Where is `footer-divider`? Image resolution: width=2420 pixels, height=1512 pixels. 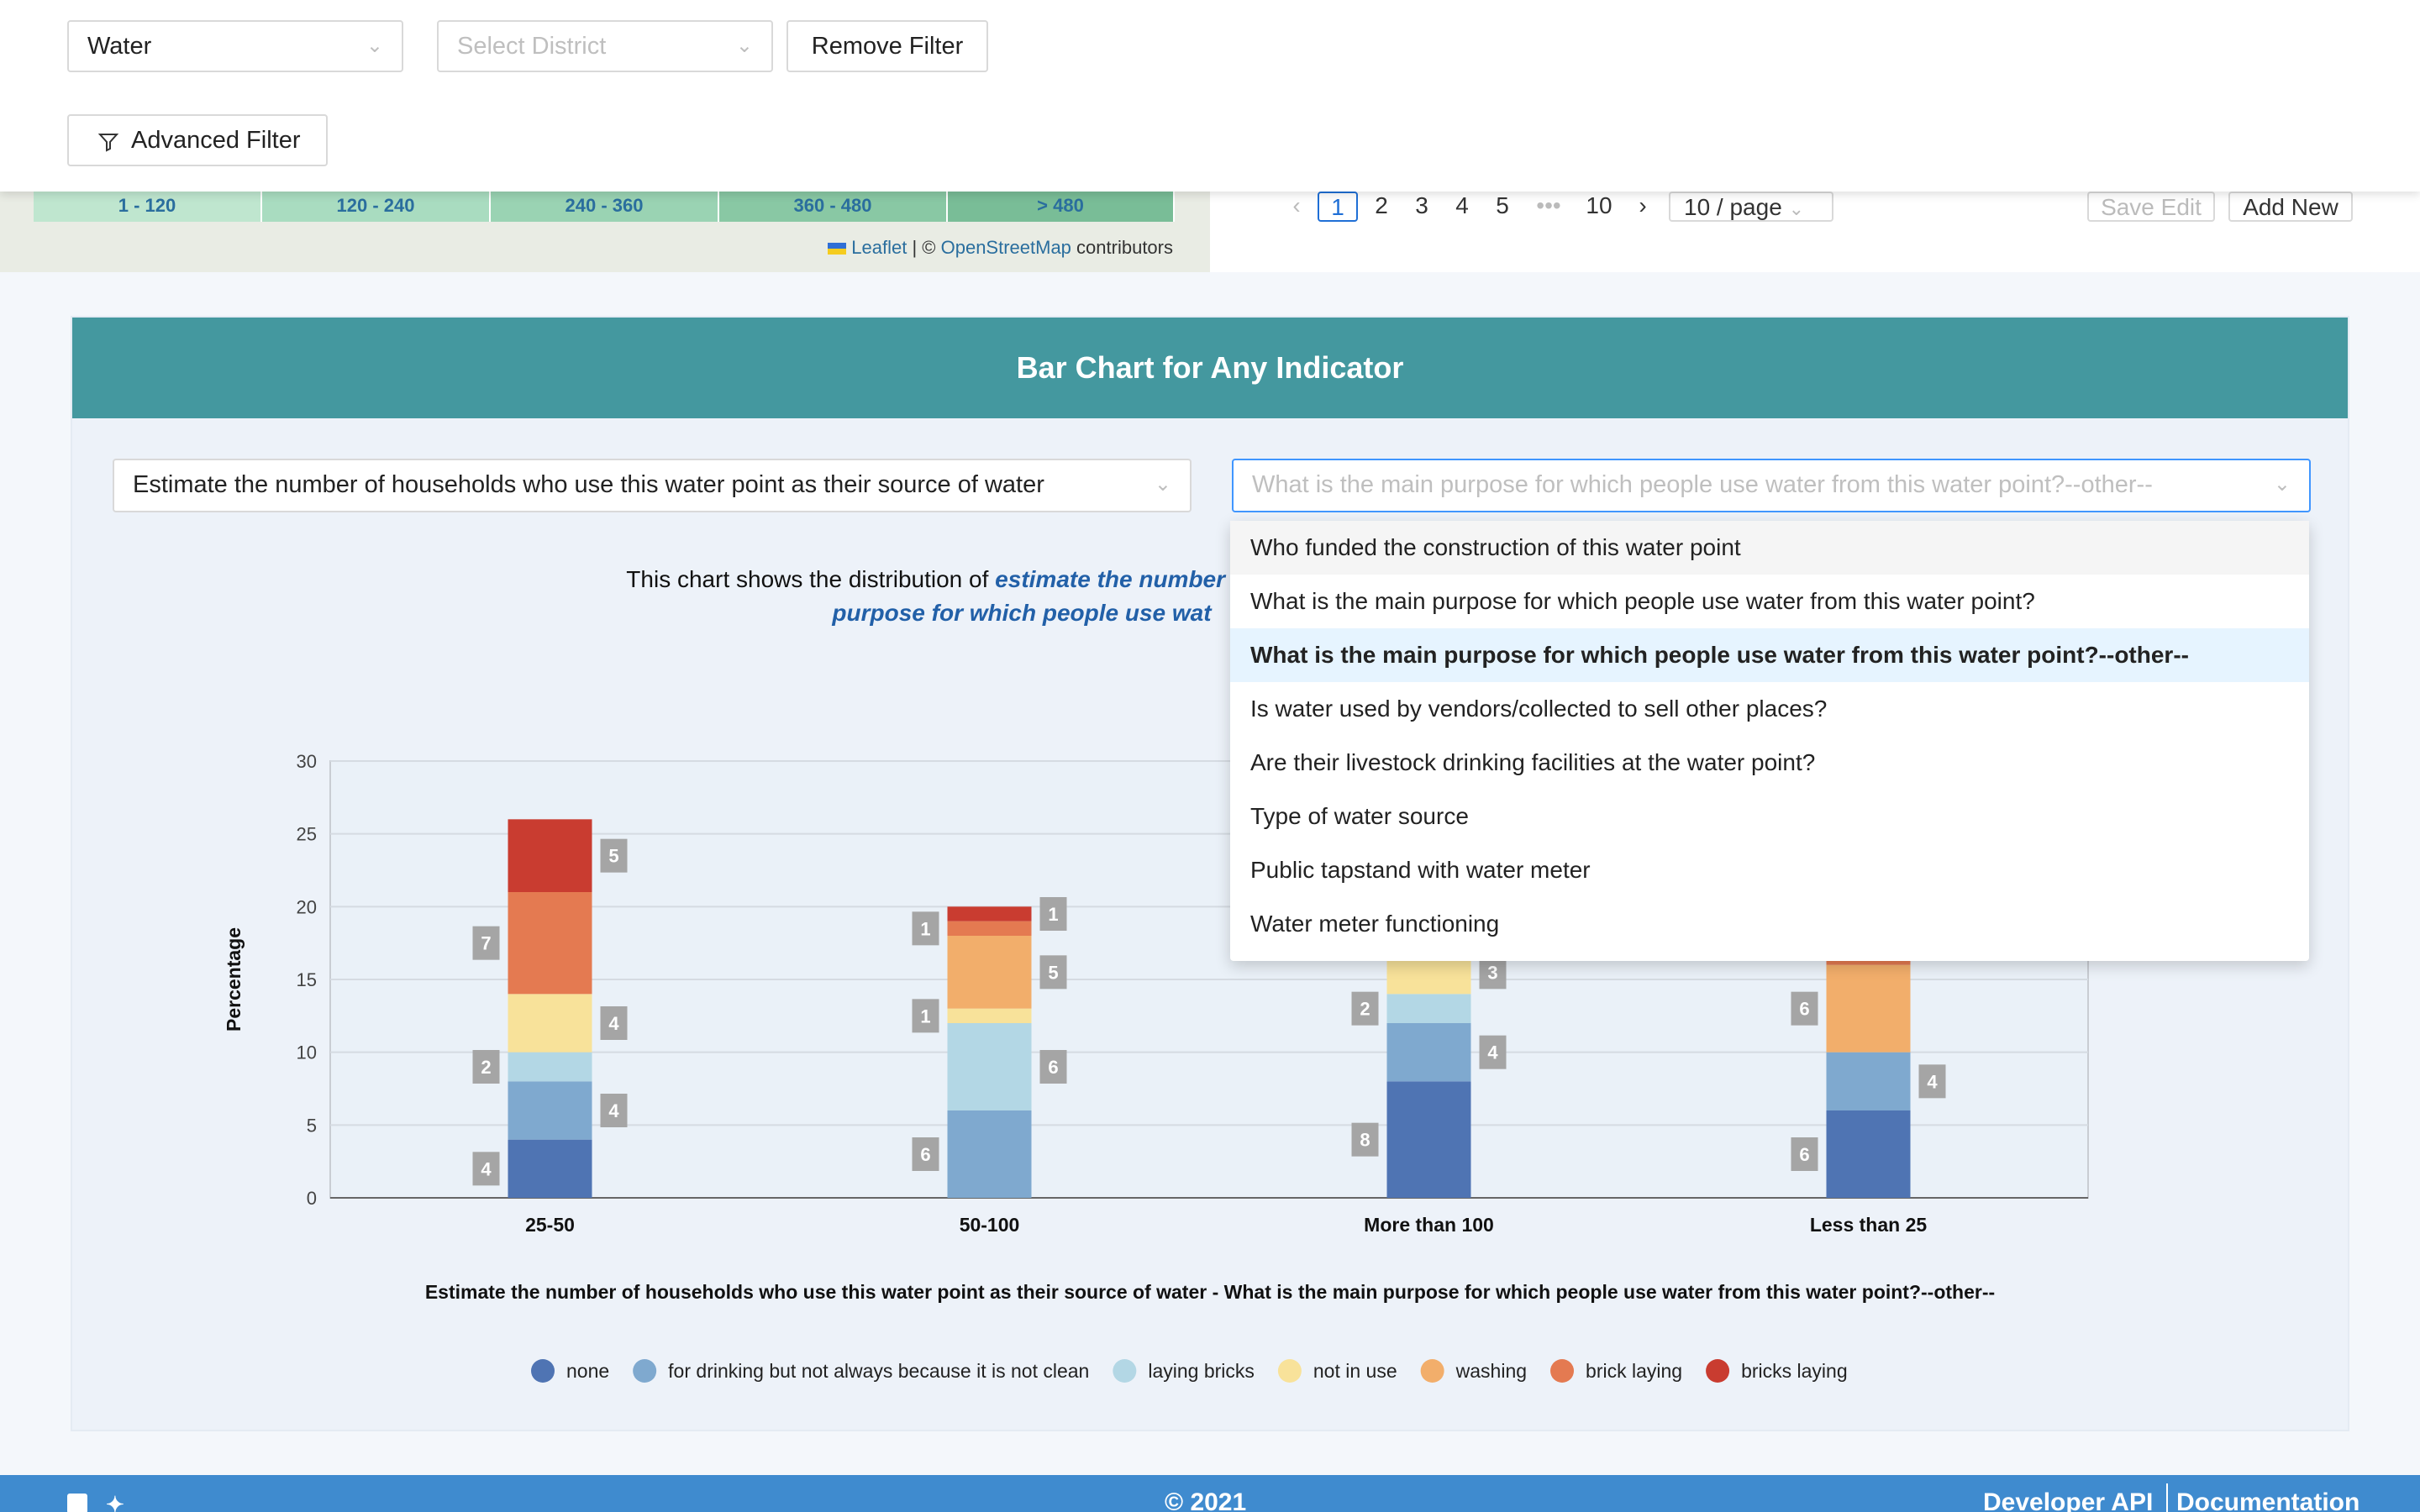 footer-divider is located at coordinates (2167, 1497).